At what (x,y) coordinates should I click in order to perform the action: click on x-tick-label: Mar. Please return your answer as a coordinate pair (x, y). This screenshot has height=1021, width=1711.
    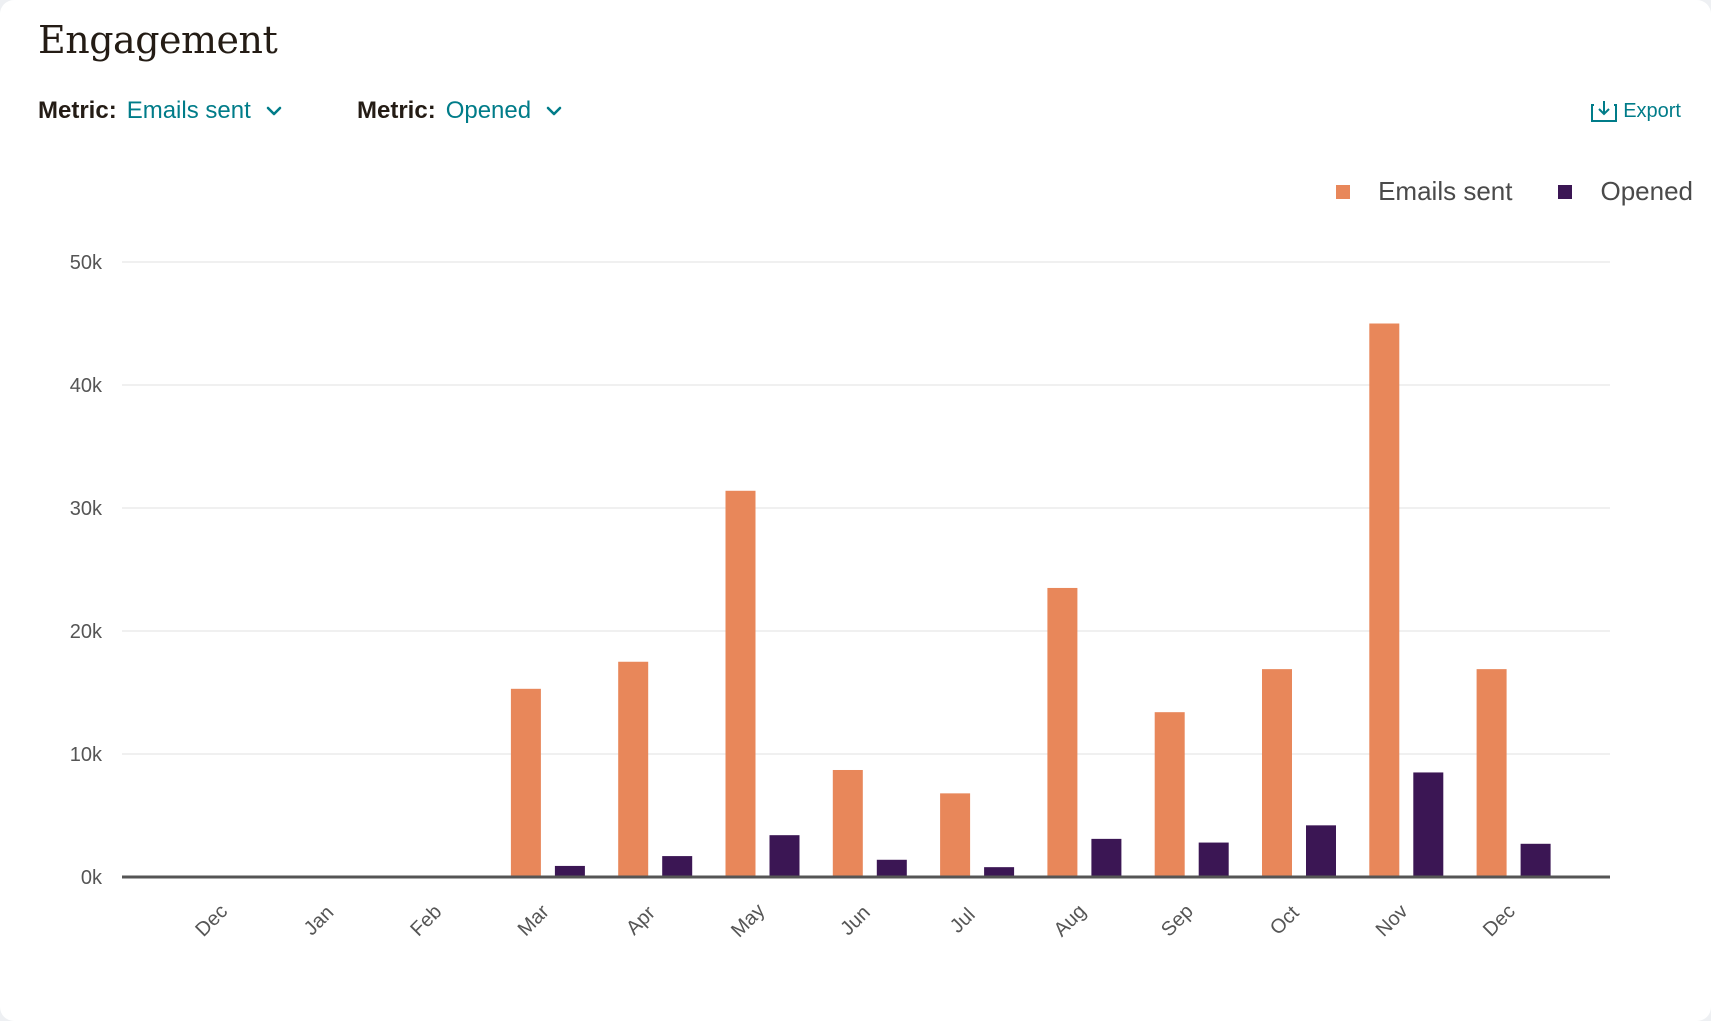
    Looking at the image, I should click on (534, 921).